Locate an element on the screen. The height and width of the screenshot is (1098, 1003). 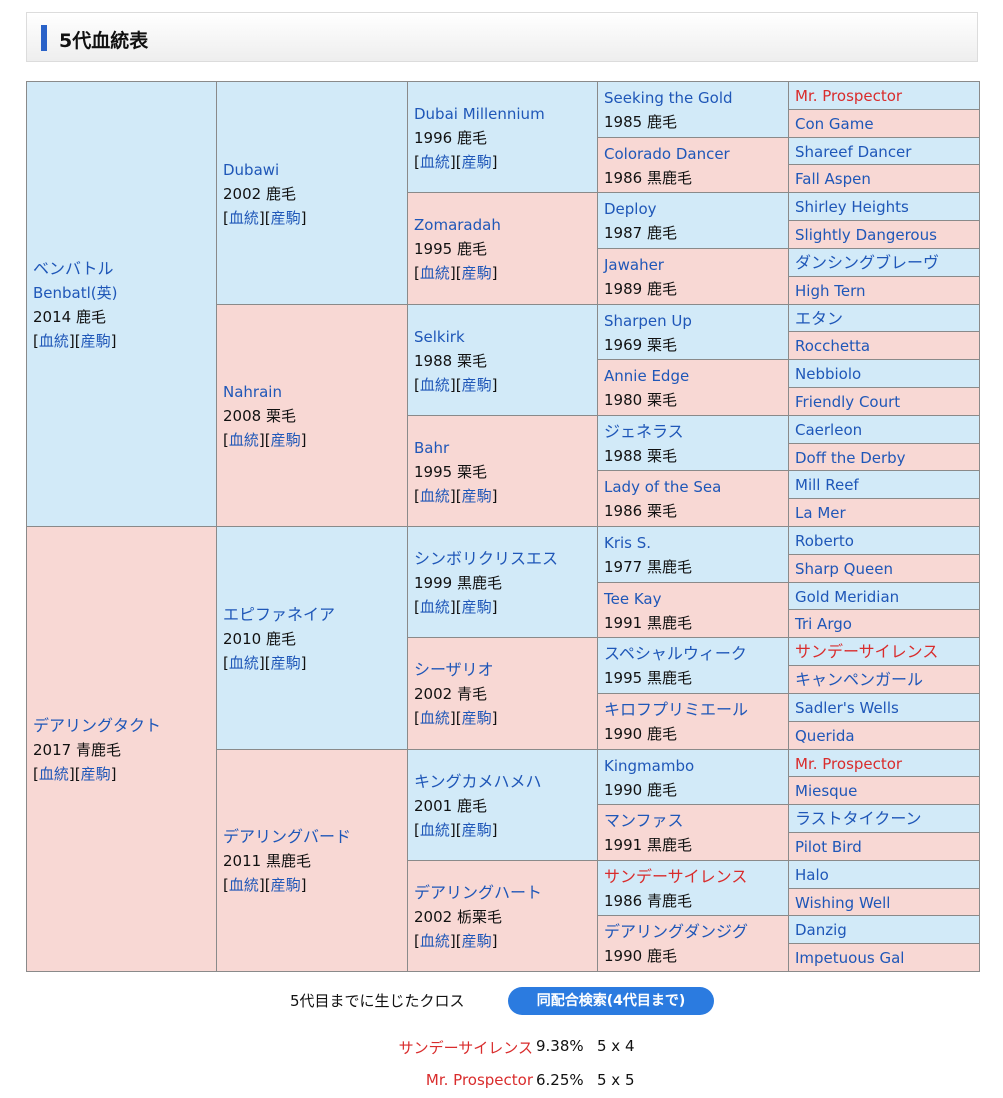
horse-name-link: キングカメハメハ is located at coordinates (478, 781).